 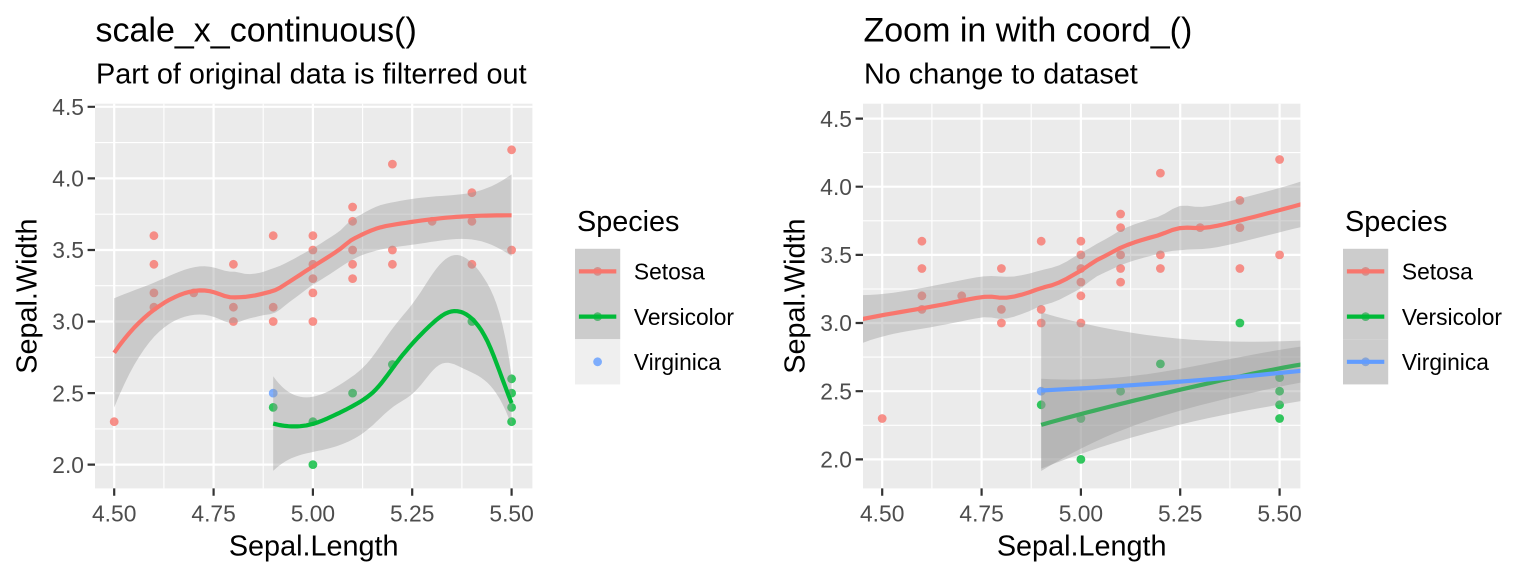 I want to click on svg-text: Zoom in with coord_(), so click(x=1028, y=31).